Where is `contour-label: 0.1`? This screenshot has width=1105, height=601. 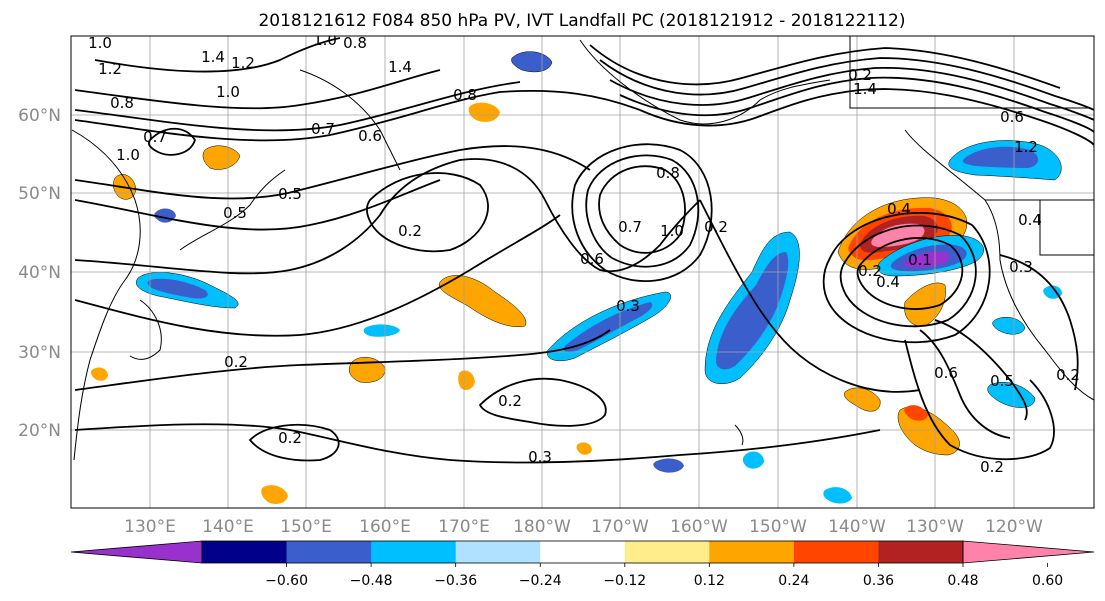
contour-label: 0.1 is located at coordinates (920, 260).